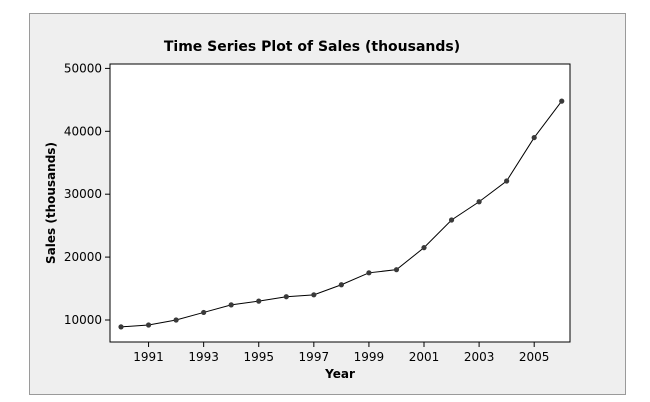 The height and width of the screenshot is (402, 650). I want to click on y-axis-label: Sales (thousands), so click(51, 203).